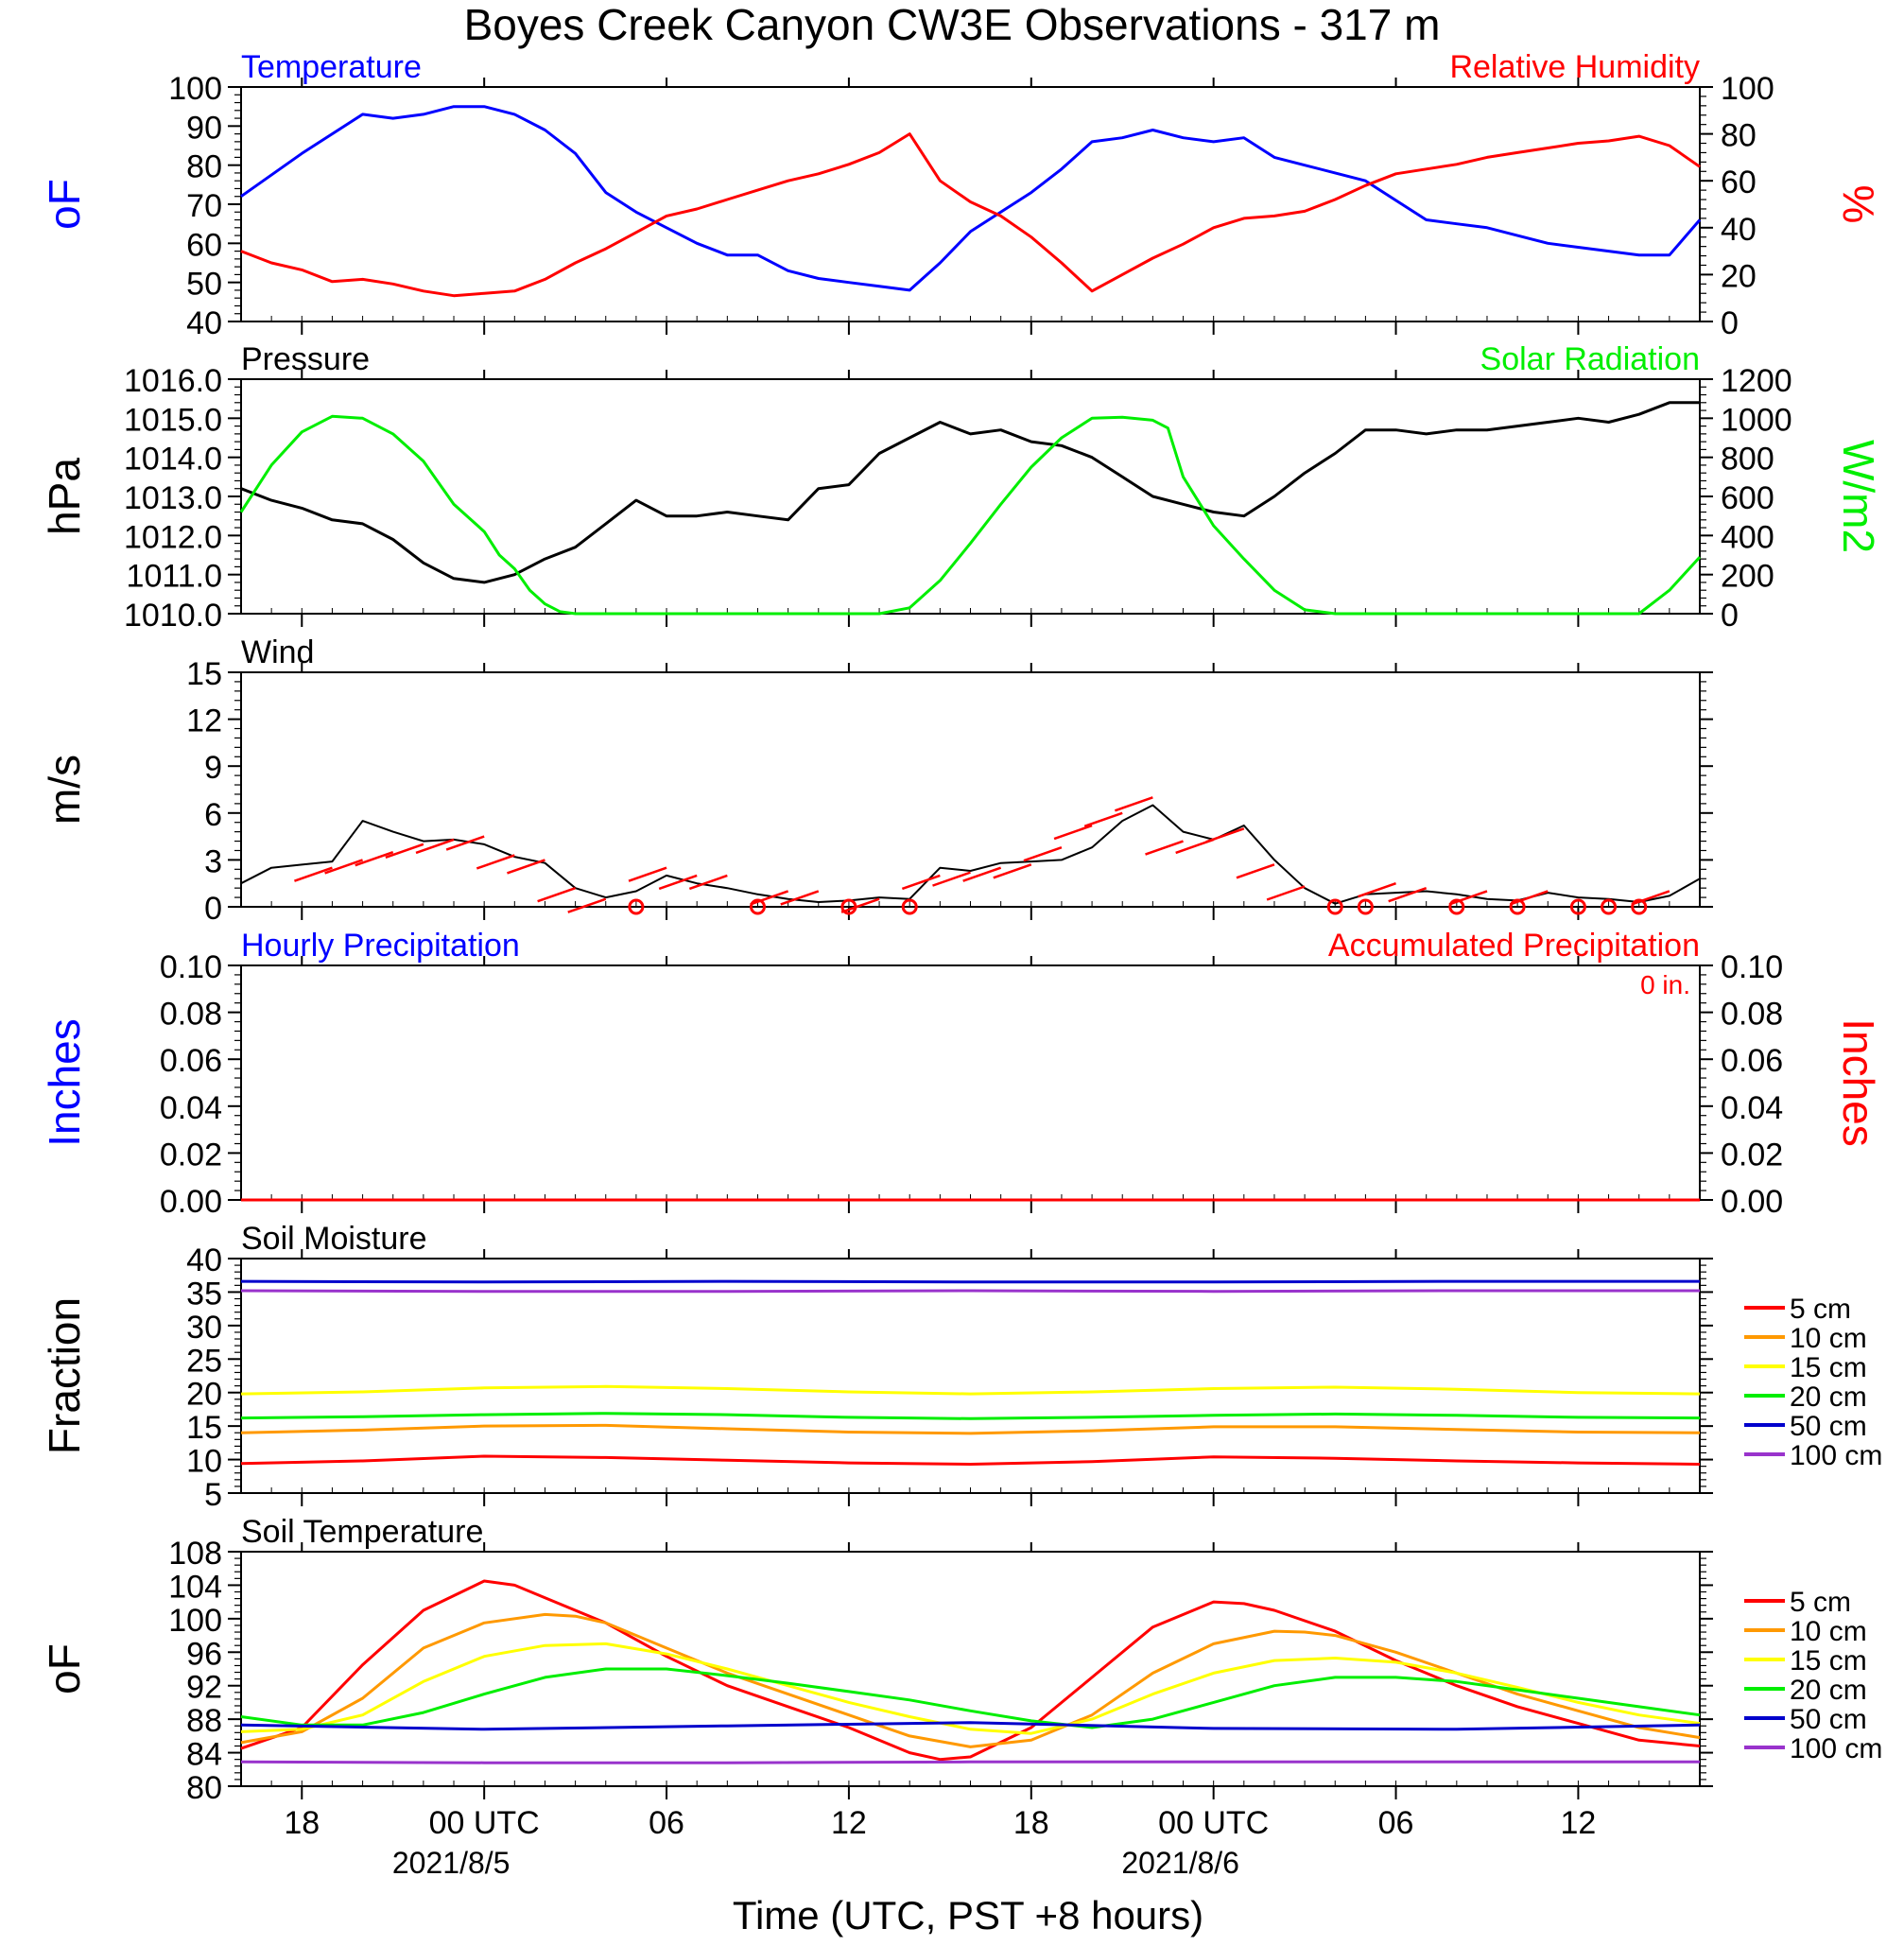 Image resolution: width=1904 pixels, height=1946 pixels. What do you see at coordinates (451, 1863) in the screenshot?
I see `x-tick-date-label: 2021/8/5` at bounding box center [451, 1863].